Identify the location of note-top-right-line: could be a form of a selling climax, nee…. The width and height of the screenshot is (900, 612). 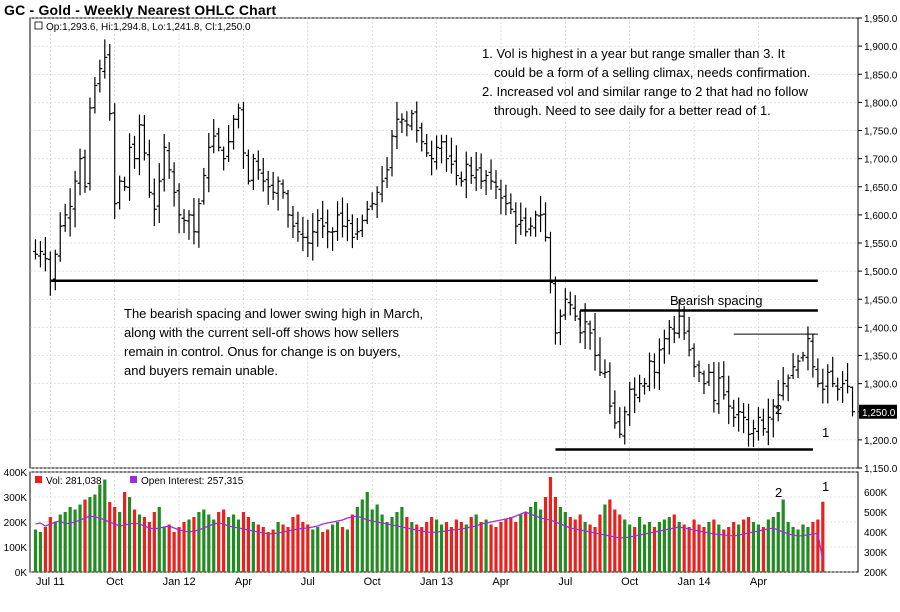
(652, 72).